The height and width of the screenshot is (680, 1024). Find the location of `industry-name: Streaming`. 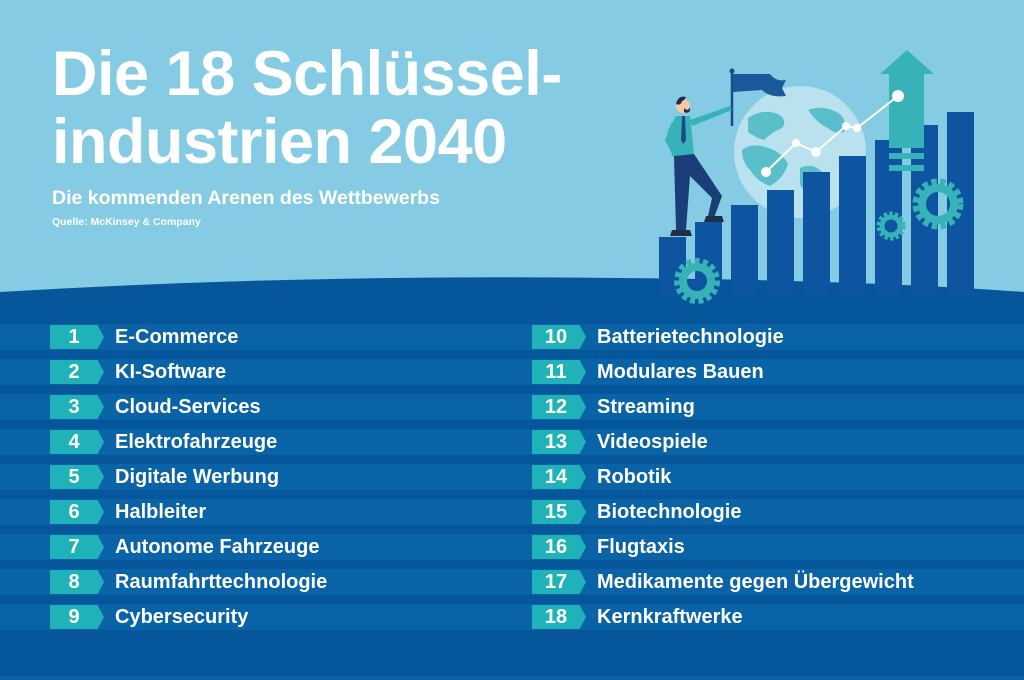

industry-name: Streaming is located at coordinates (646, 406).